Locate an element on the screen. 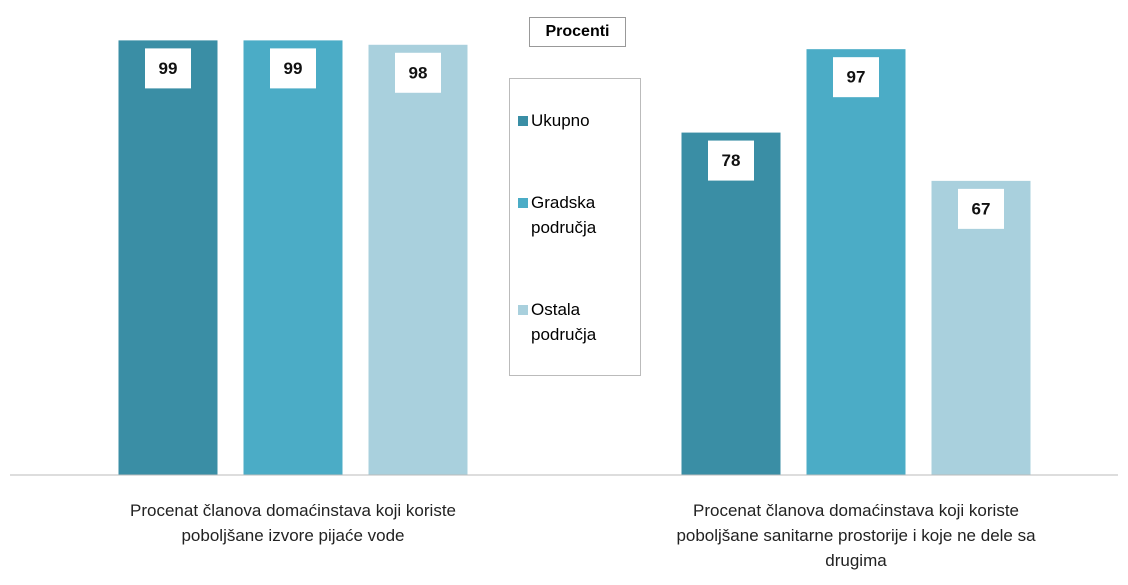  legend-item: Gradska područja is located at coordinates (576, 215).